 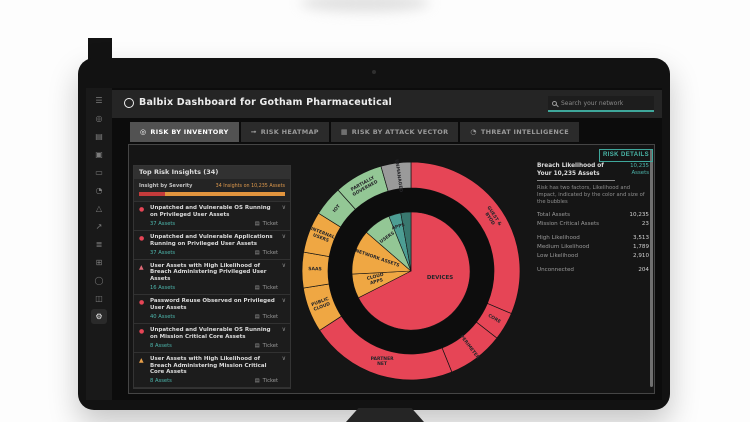 What do you see at coordinates (99, 136) in the screenshot?
I see `reports-icon: ▤` at bounding box center [99, 136].